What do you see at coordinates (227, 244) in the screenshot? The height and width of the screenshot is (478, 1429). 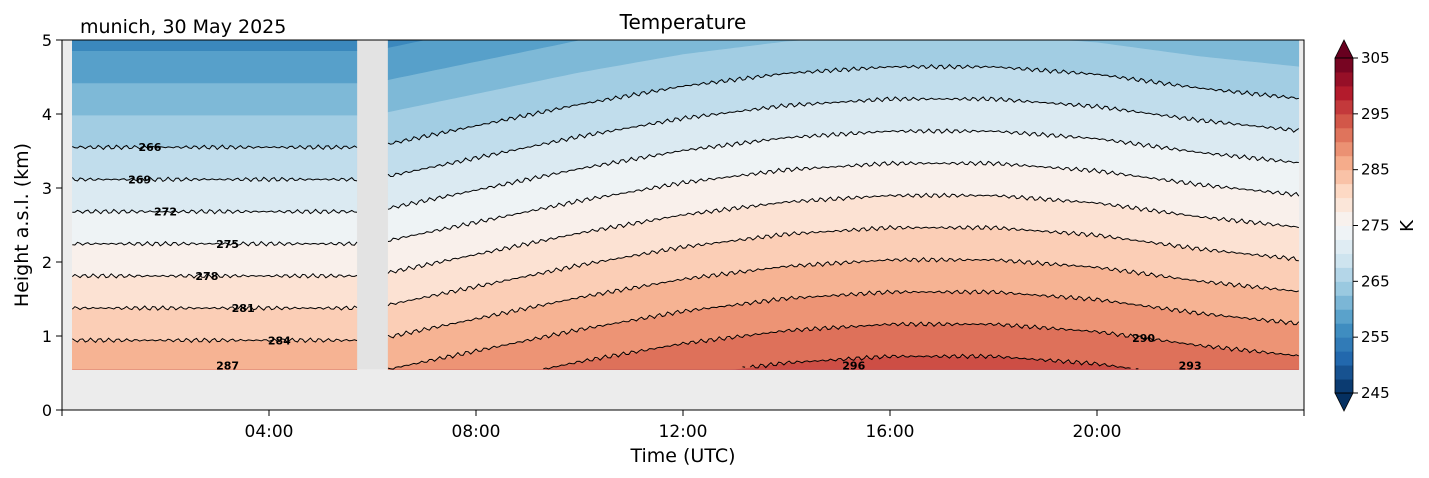 I see `contour-label: 275` at bounding box center [227, 244].